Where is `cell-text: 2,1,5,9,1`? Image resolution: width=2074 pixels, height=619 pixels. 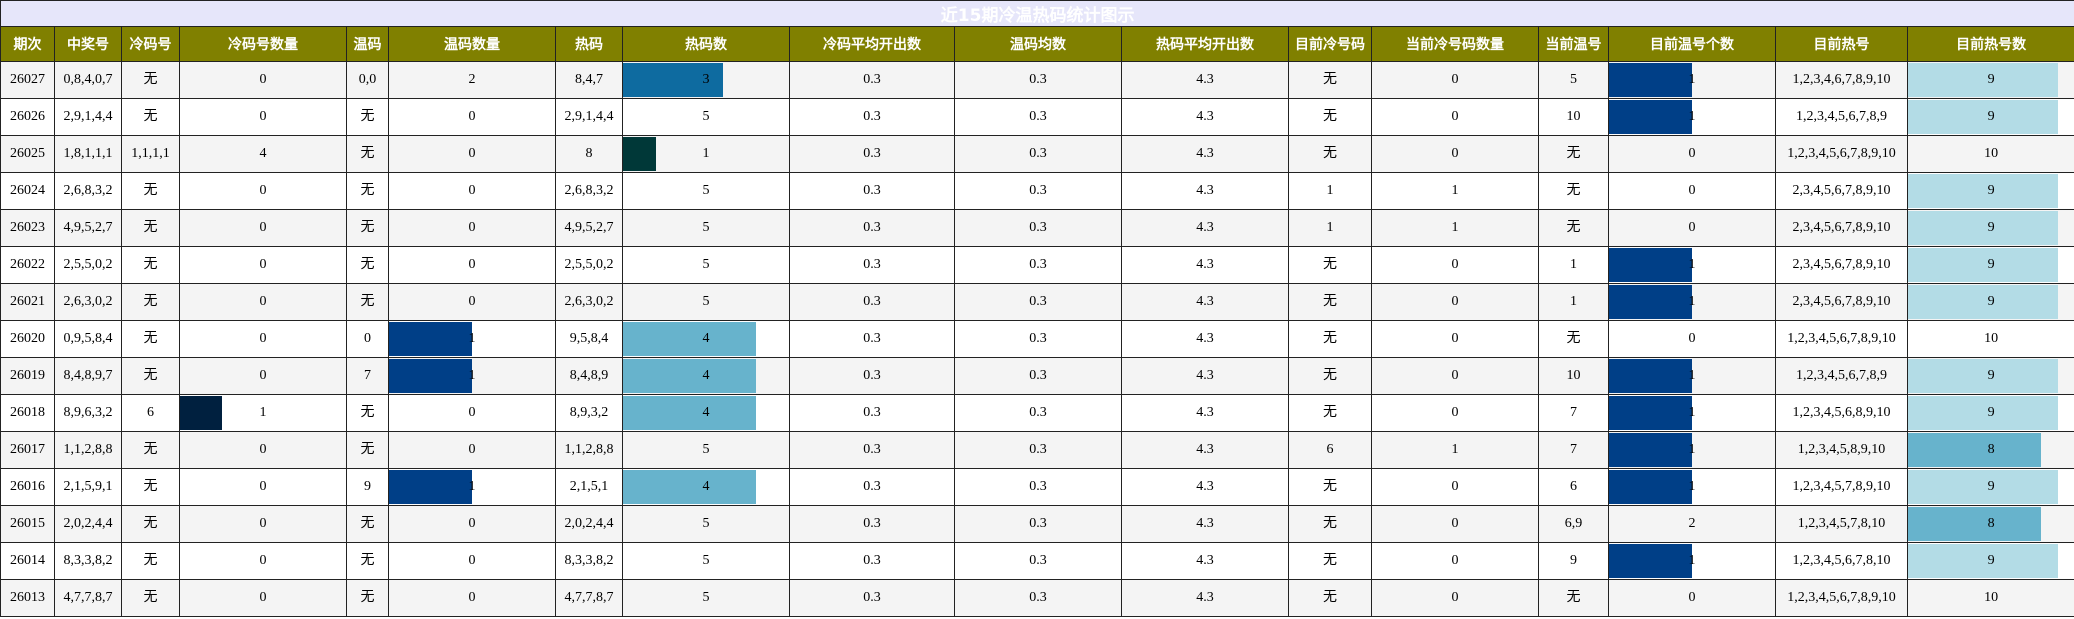
cell-text: 2,1,5,9,1 is located at coordinates (88, 486).